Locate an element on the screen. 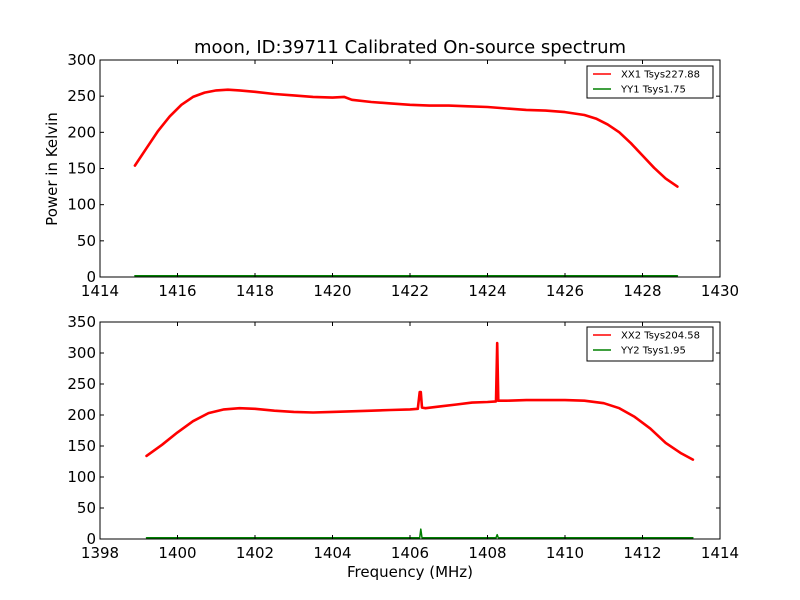 Image resolution: width=800 pixels, height=600 pixels. x-tick-label: 1400 is located at coordinates (177, 553).